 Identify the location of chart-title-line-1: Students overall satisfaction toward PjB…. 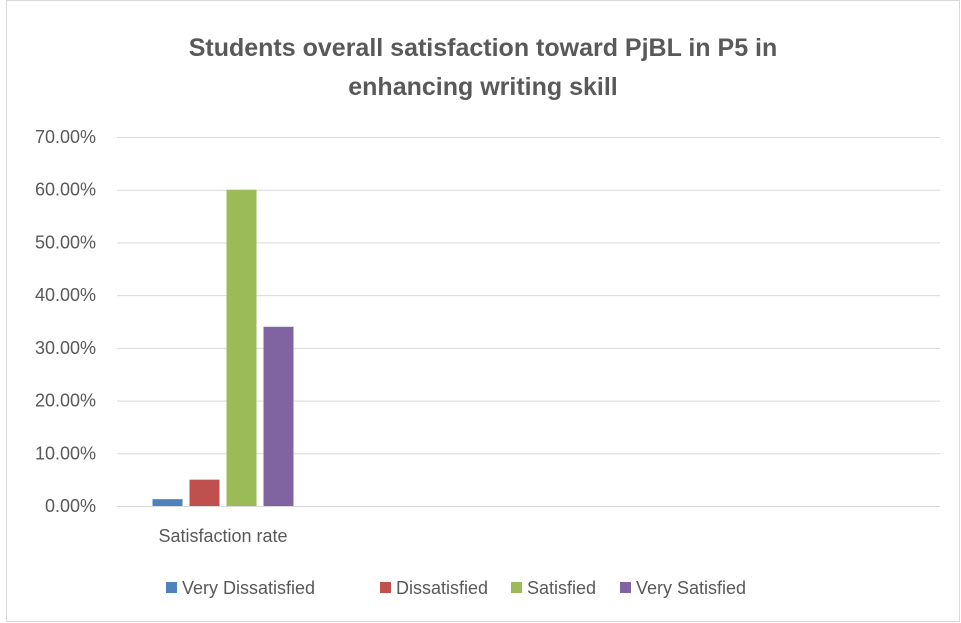
(483, 48).